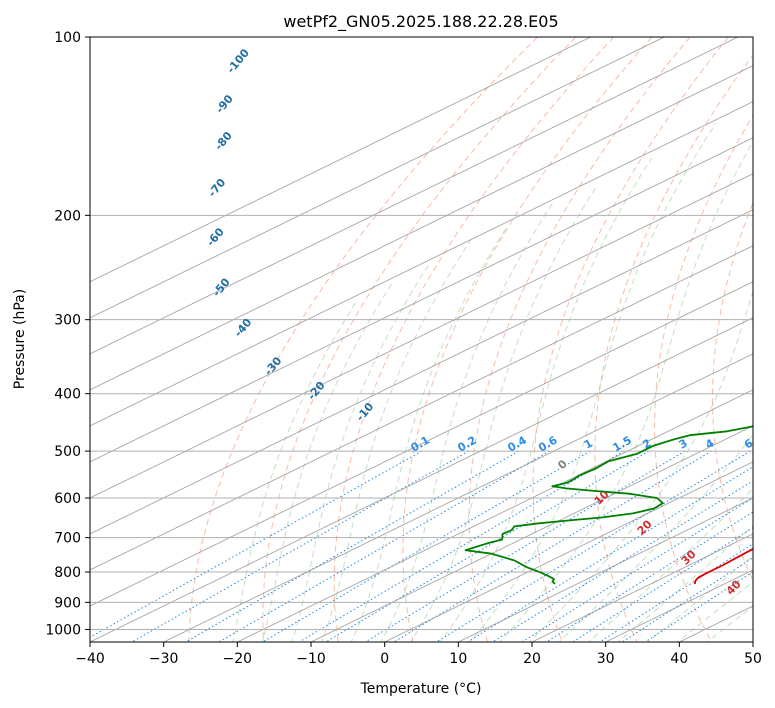  What do you see at coordinates (67, 321) in the screenshot?
I see `y-tick-label: 300` at bounding box center [67, 321].